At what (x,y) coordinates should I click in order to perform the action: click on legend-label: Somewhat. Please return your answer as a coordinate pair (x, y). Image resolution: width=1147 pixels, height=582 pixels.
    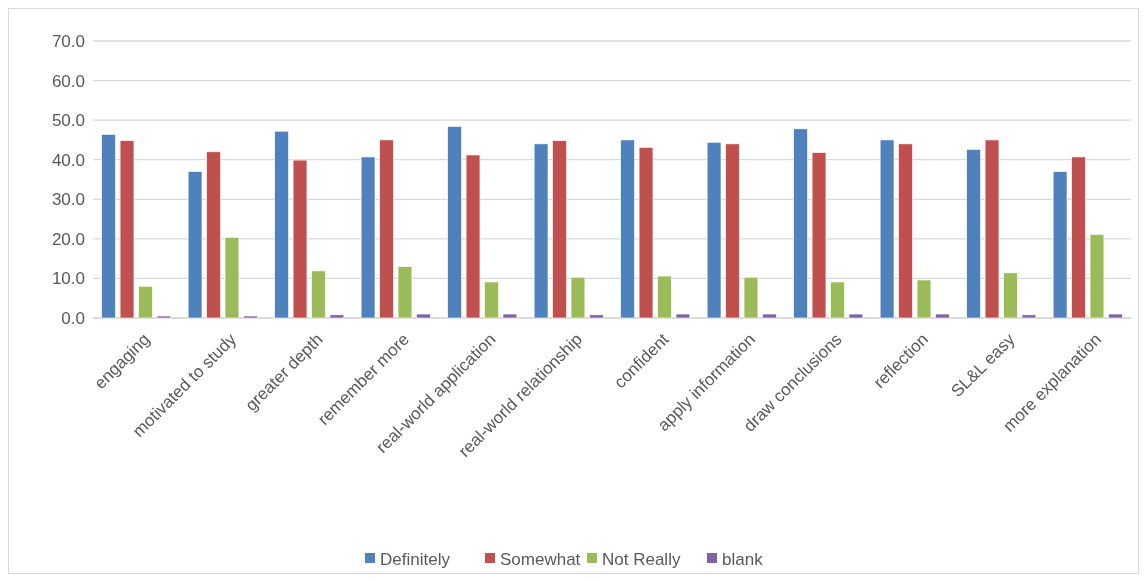
    Looking at the image, I should click on (540, 559).